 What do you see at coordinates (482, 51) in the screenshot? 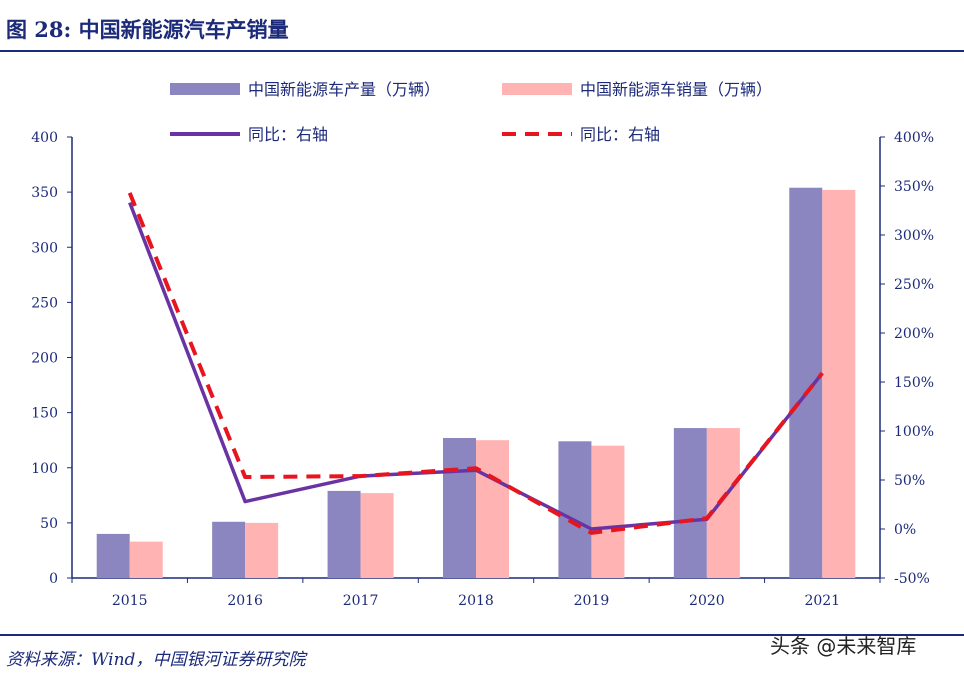
I see `header-rule` at bounding box center [482, 51].